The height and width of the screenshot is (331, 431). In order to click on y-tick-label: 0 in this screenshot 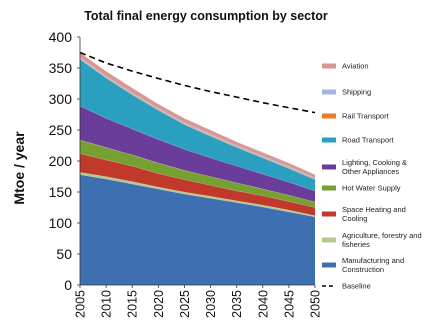, I will do `click(68, 285)`.